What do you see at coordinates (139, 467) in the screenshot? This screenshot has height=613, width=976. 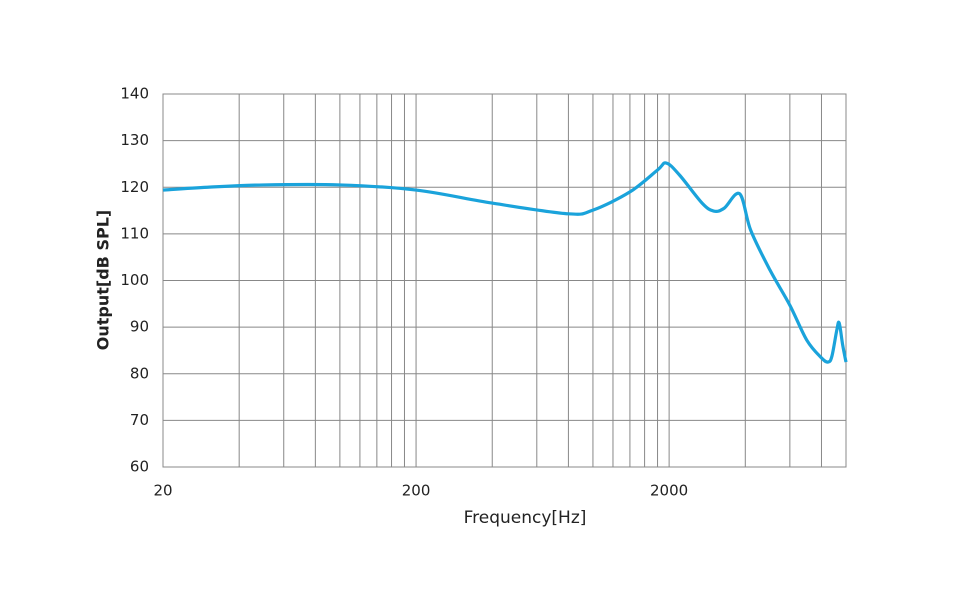 I see `y-tick-label: 60` at bounding box center [139, 467].